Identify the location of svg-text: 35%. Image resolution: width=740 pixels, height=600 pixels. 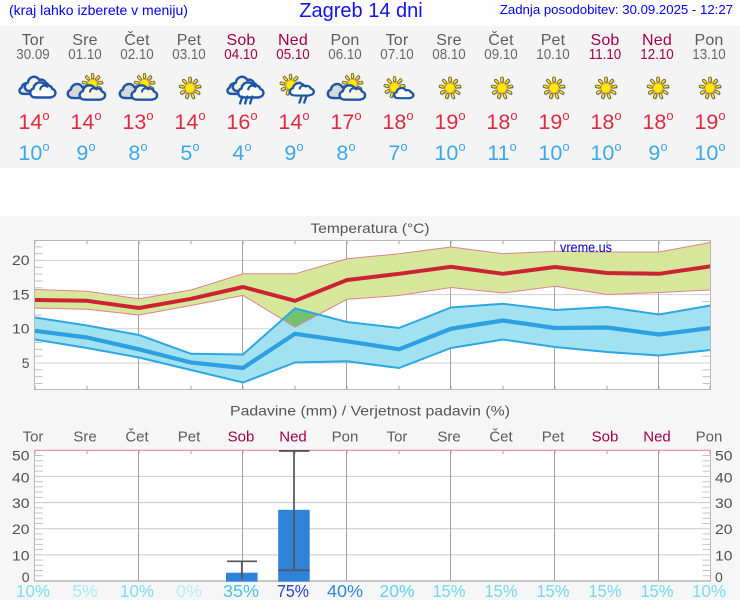
(241, 590).